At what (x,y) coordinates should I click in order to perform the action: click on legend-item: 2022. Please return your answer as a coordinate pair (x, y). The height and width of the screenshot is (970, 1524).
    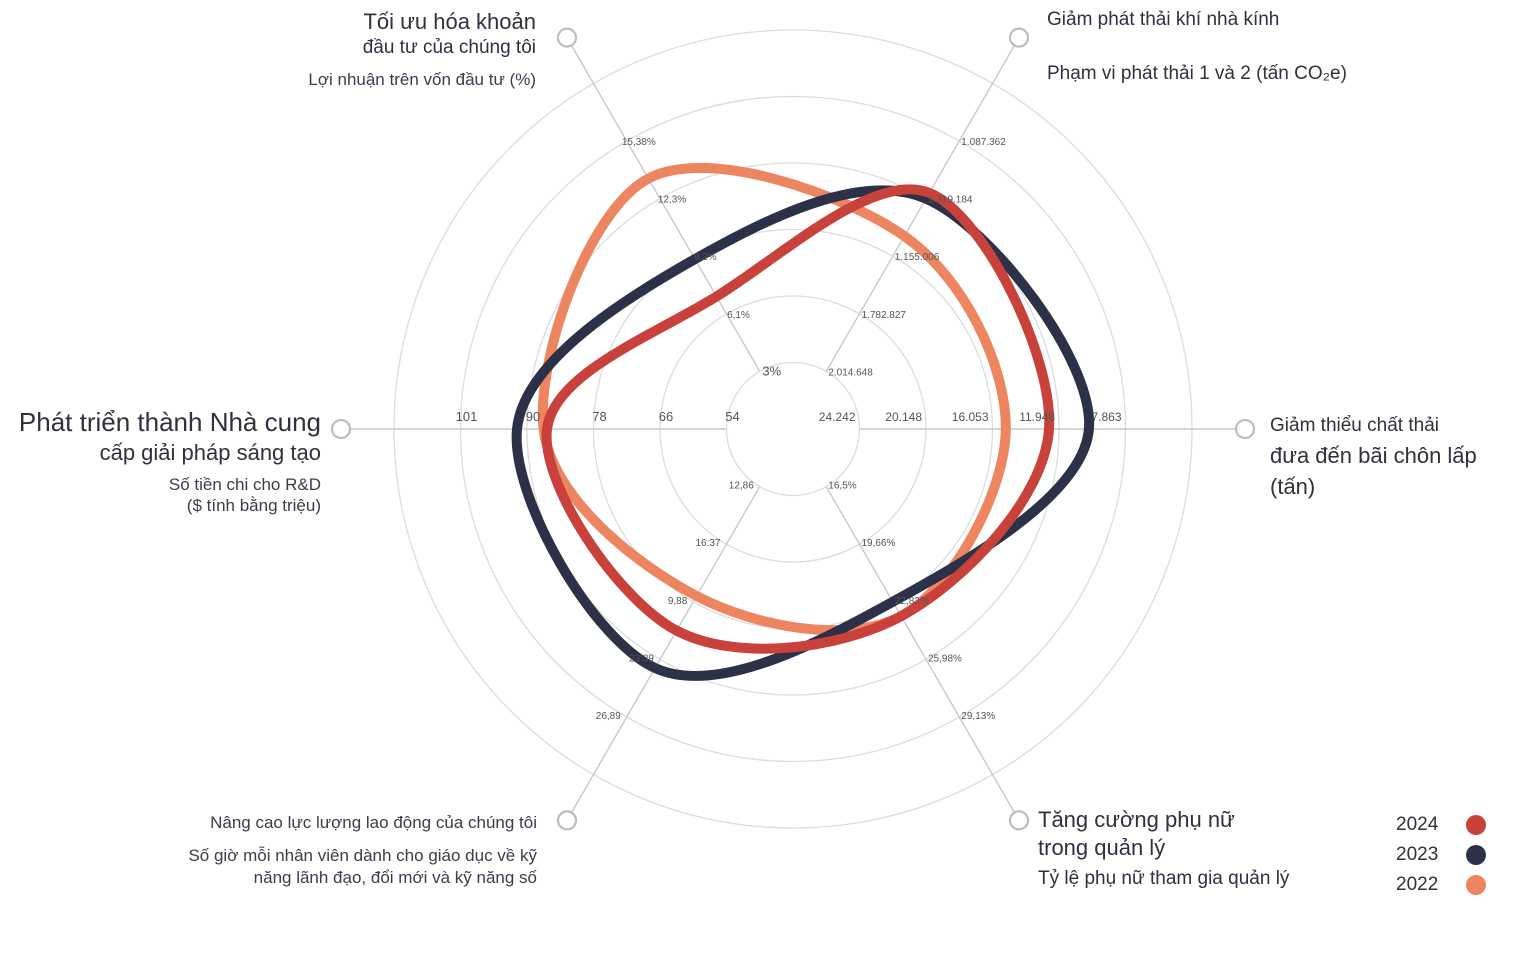
    Looking at the image, I should click on (1441, 885).